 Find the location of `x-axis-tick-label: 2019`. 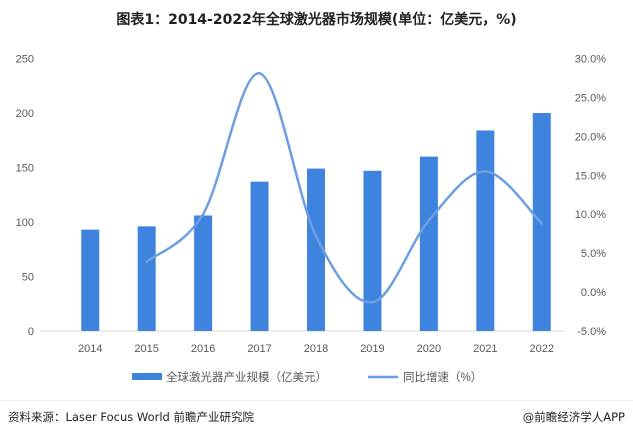

x-axis-tick-label: 2019 is located at coordinates (372, 349).